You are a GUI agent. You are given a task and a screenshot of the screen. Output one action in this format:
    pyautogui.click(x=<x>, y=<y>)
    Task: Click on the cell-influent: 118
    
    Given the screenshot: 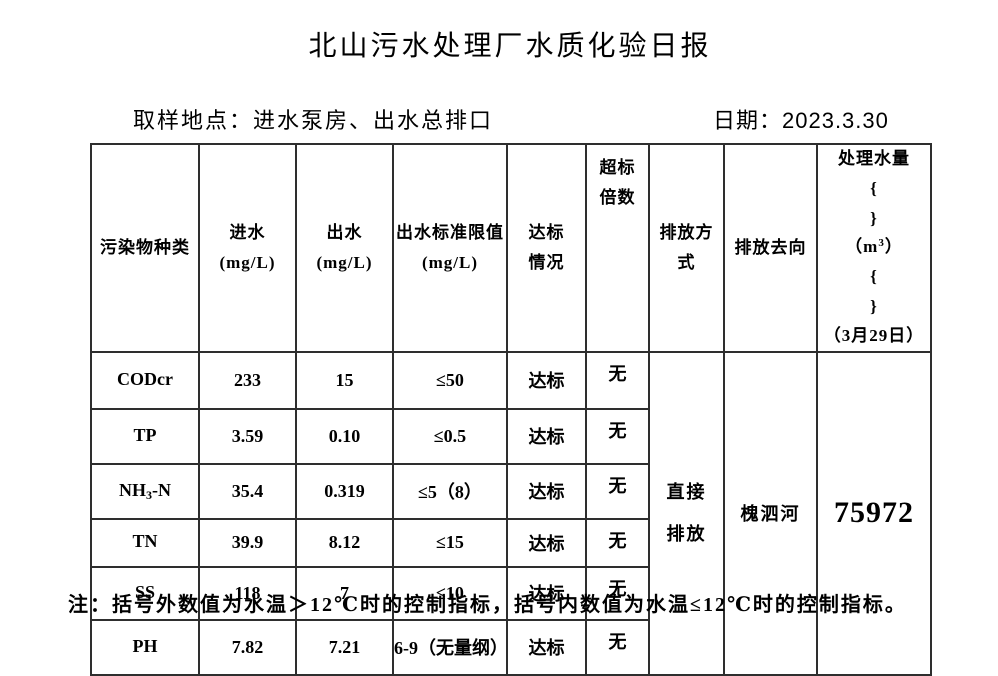 What is the action you would take?
    pyautogui.click(x=247, y=593)
    